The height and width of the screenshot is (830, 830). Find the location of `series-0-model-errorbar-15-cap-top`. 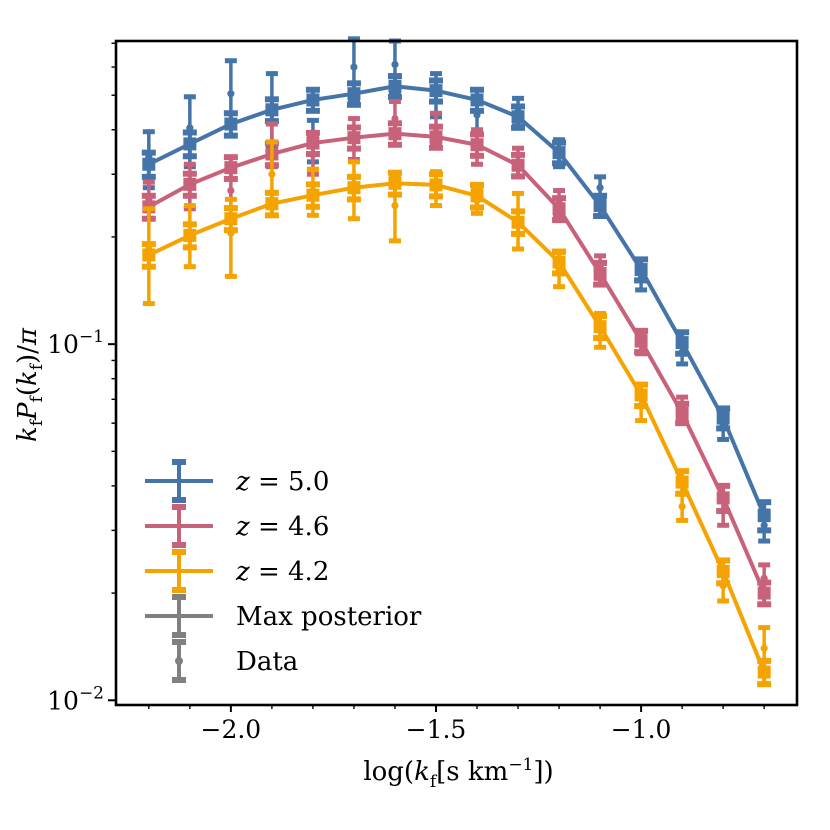

series-0-model-errorbar-15-cap-top is located at coordinates (764, 502).